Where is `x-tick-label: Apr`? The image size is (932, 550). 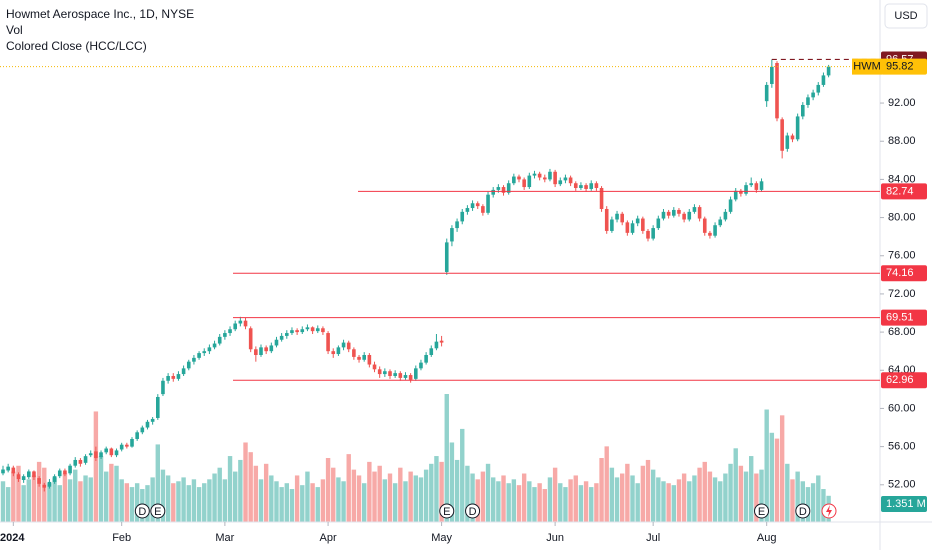
x-tick-label: Apr is located at coordinates (328, 538).